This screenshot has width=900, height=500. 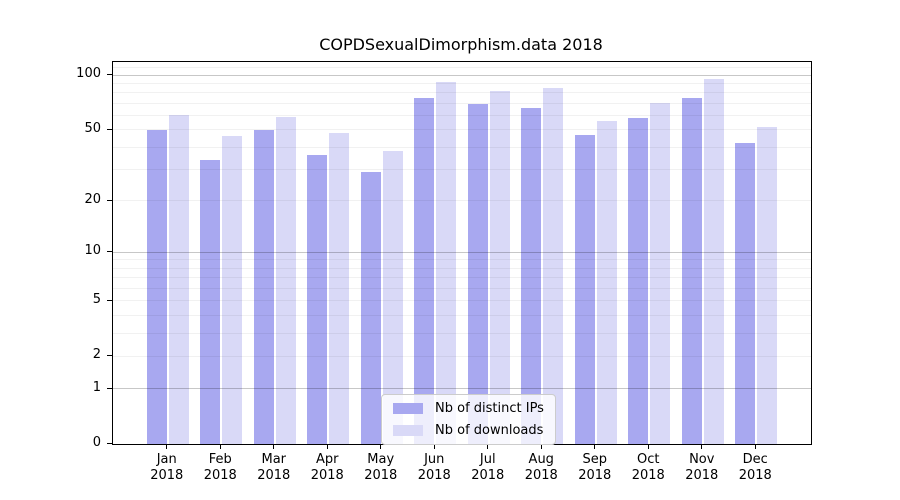 I want to click on x-tick-label: Jul 2018, so click(x=488, y=468).